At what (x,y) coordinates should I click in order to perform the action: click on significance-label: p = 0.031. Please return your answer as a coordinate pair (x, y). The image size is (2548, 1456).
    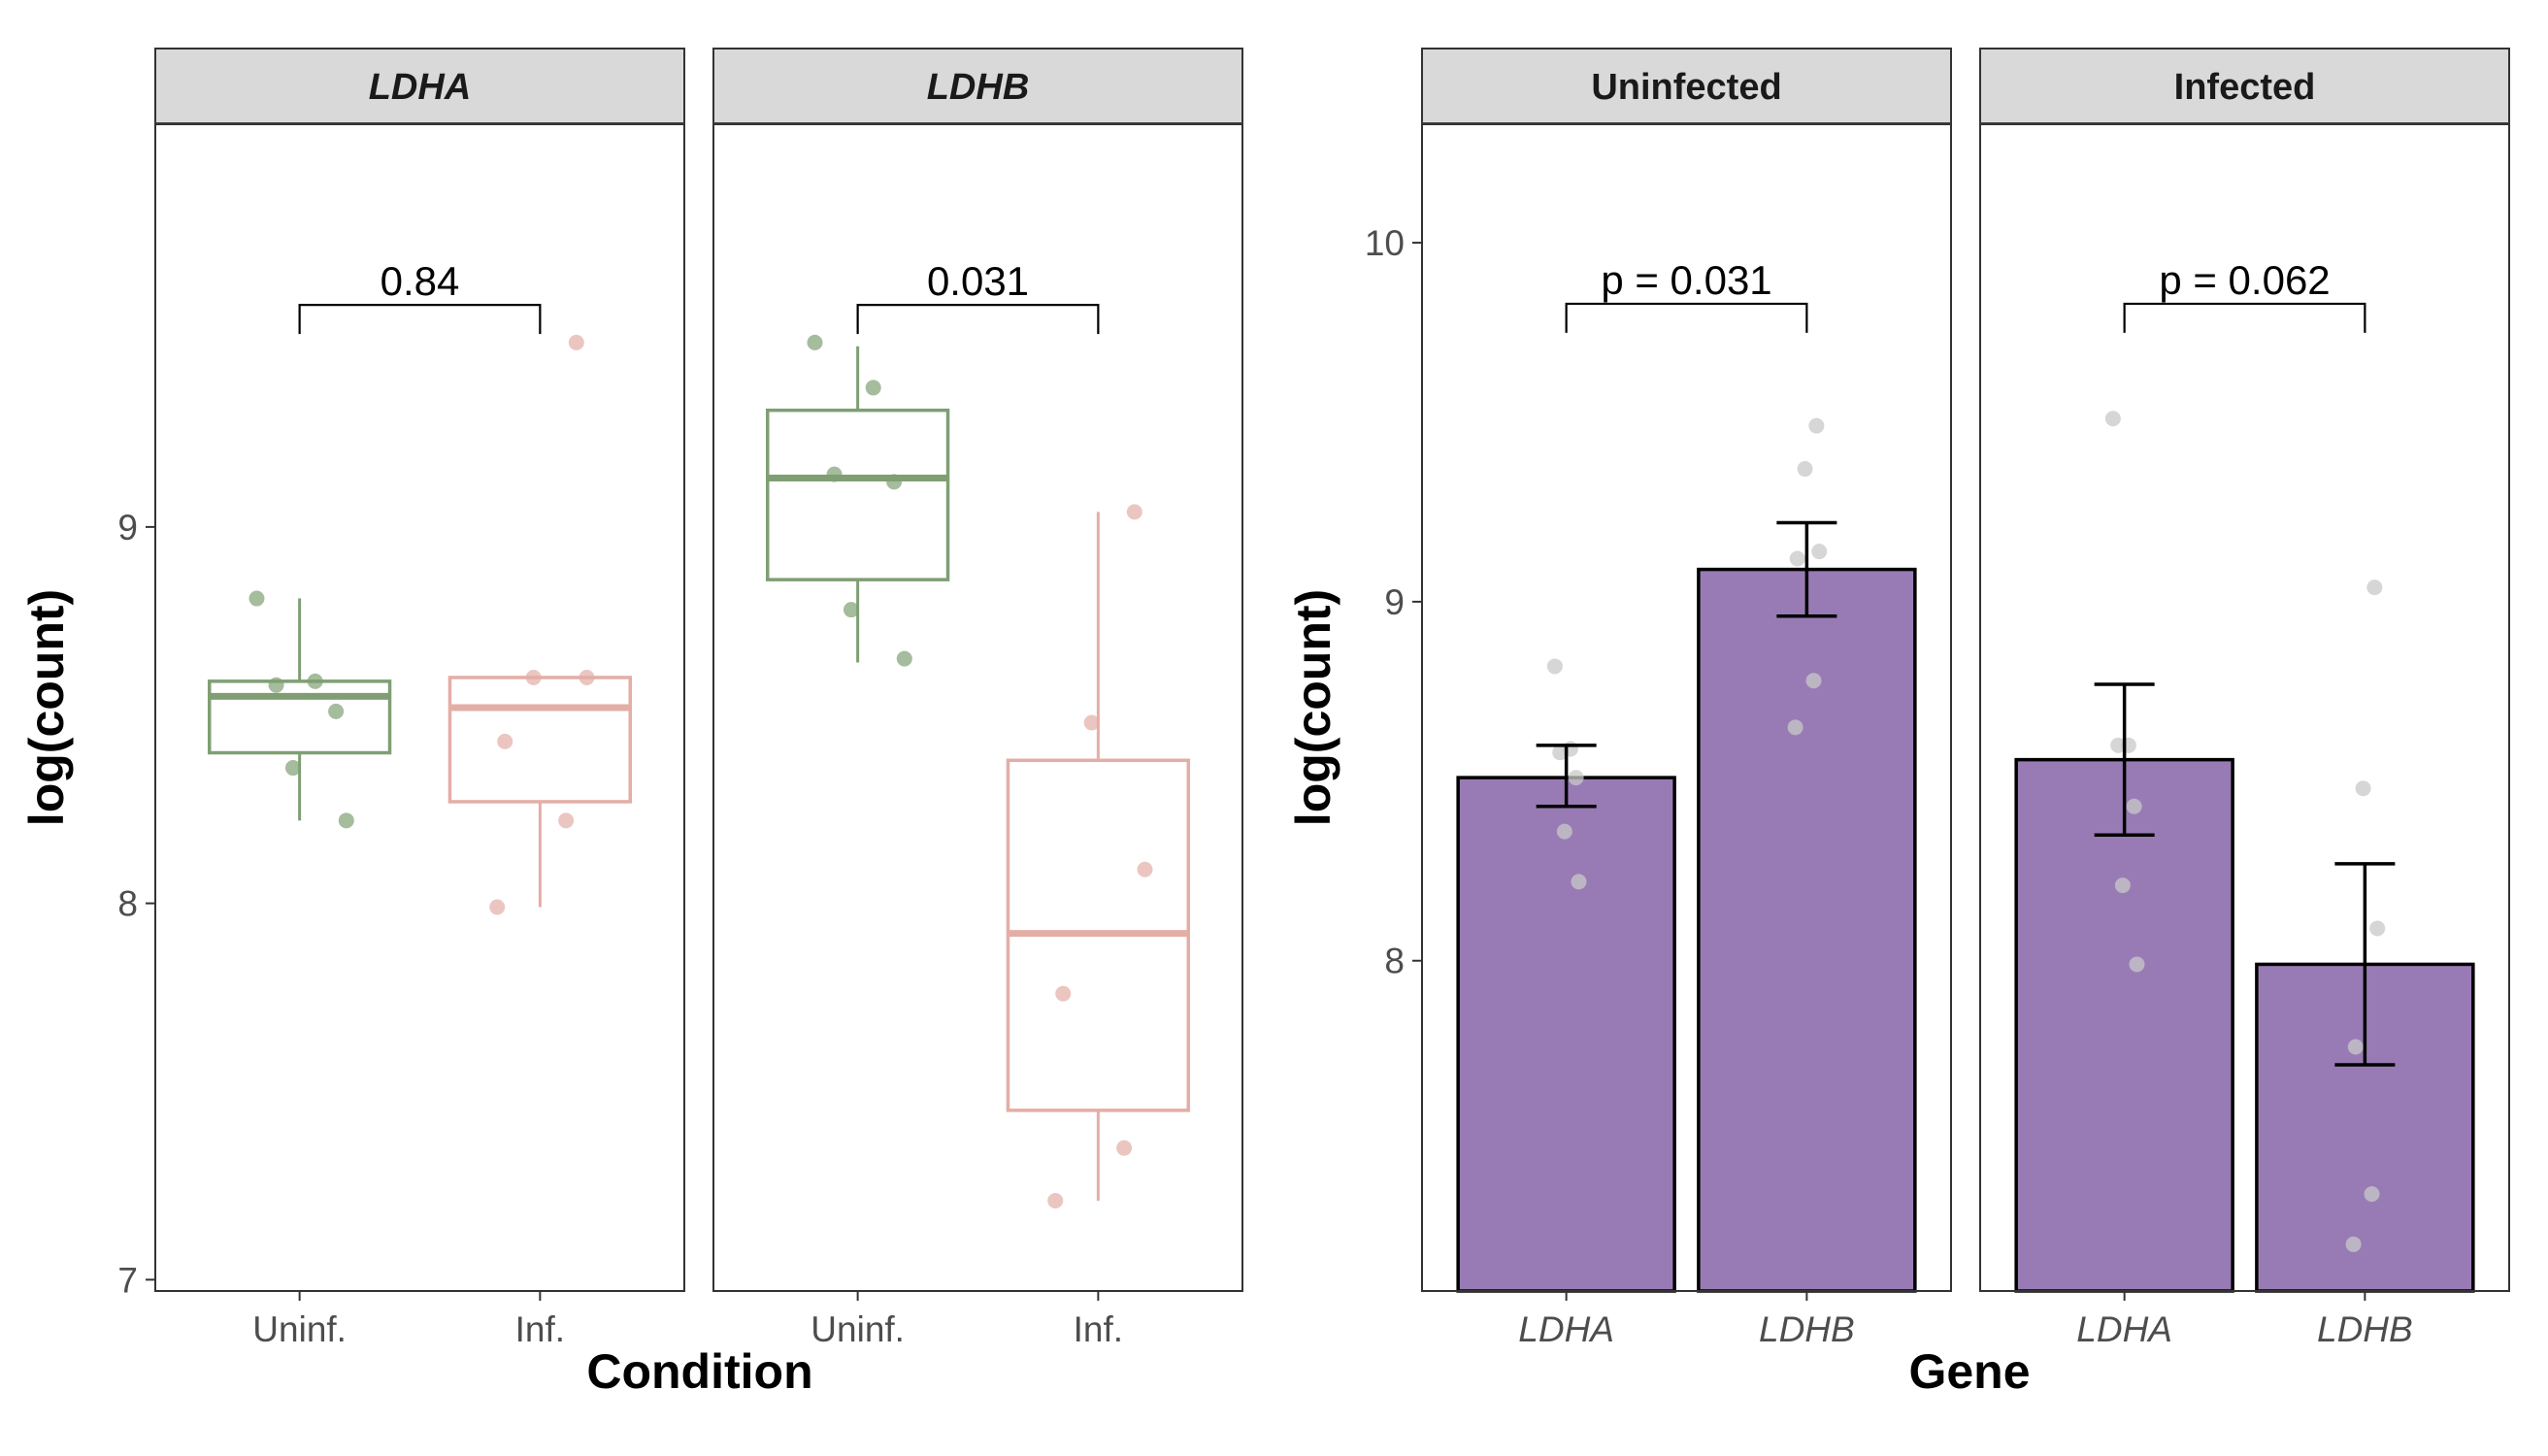
    Looking at the image, I should click on (1686, 280).